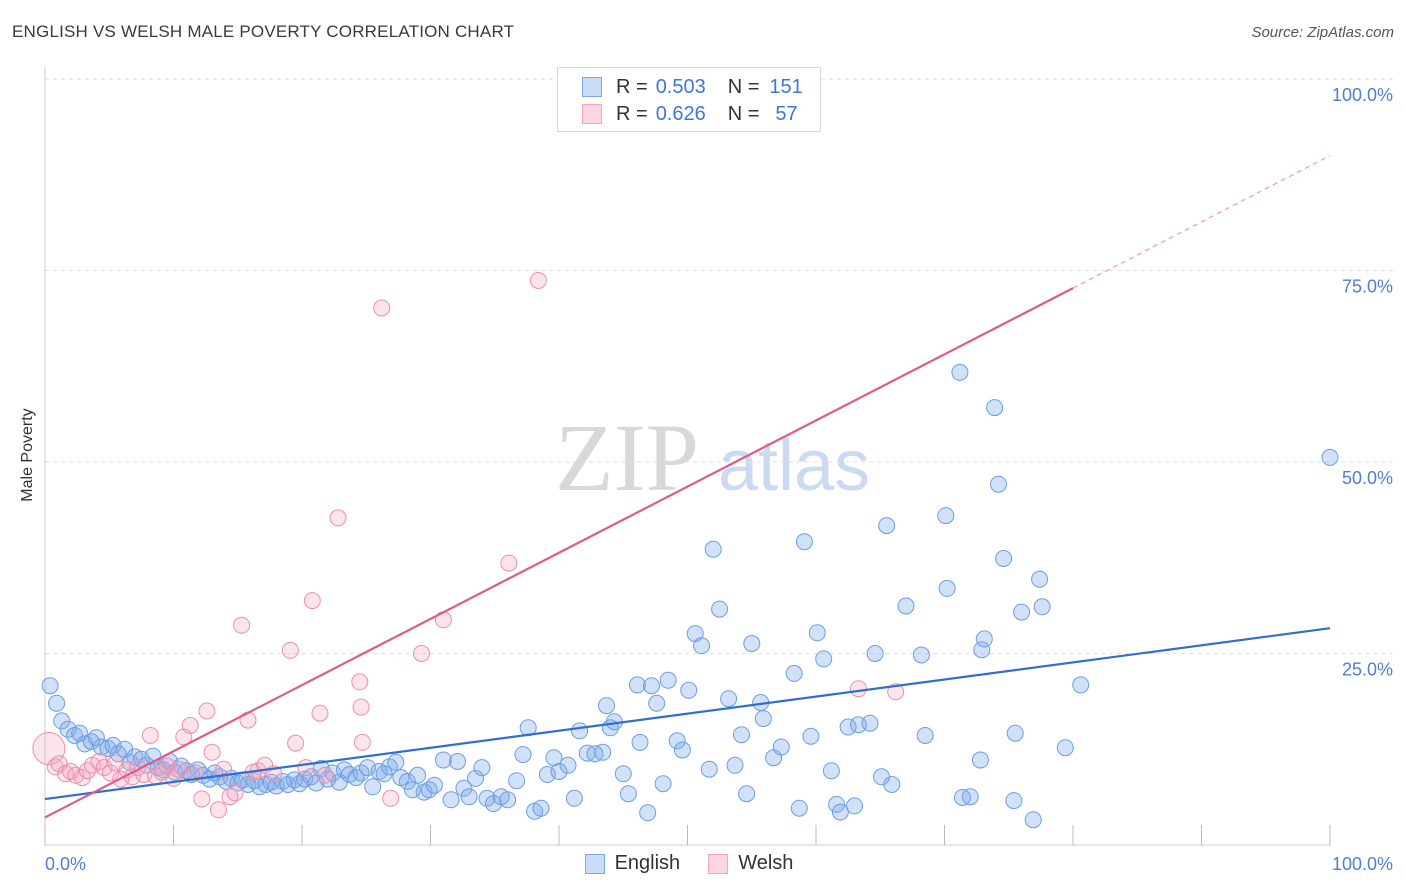  Describe the element at coordinates (592, 87) in the screenshot. I see `legend-swatch-english` at that location.